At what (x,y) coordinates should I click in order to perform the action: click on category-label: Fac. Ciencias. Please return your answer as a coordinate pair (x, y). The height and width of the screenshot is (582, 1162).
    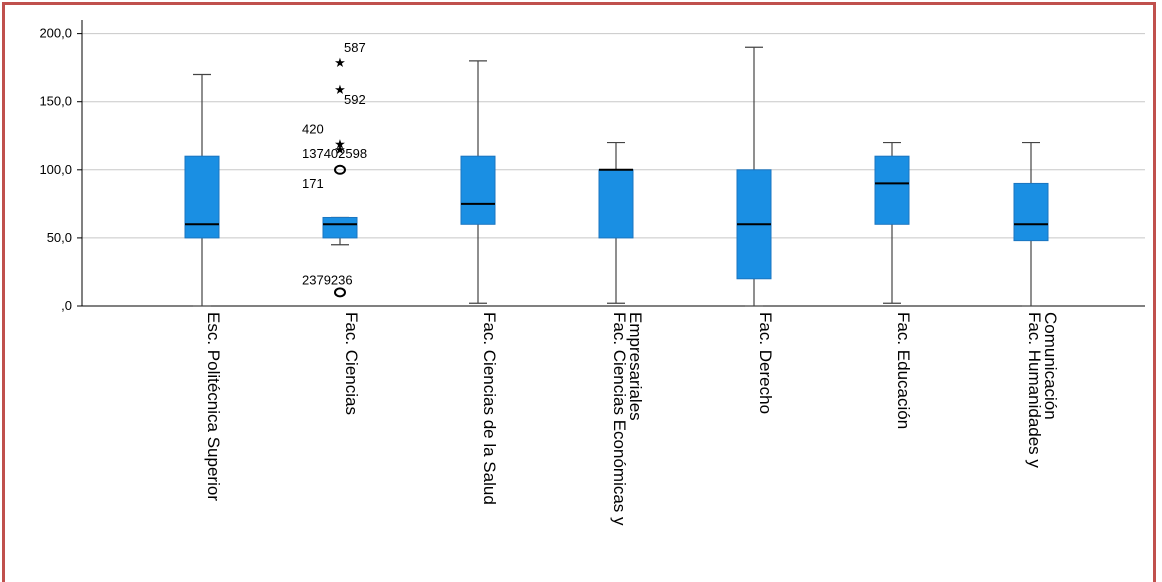
    Looking at the image, I should click on (351, 363).